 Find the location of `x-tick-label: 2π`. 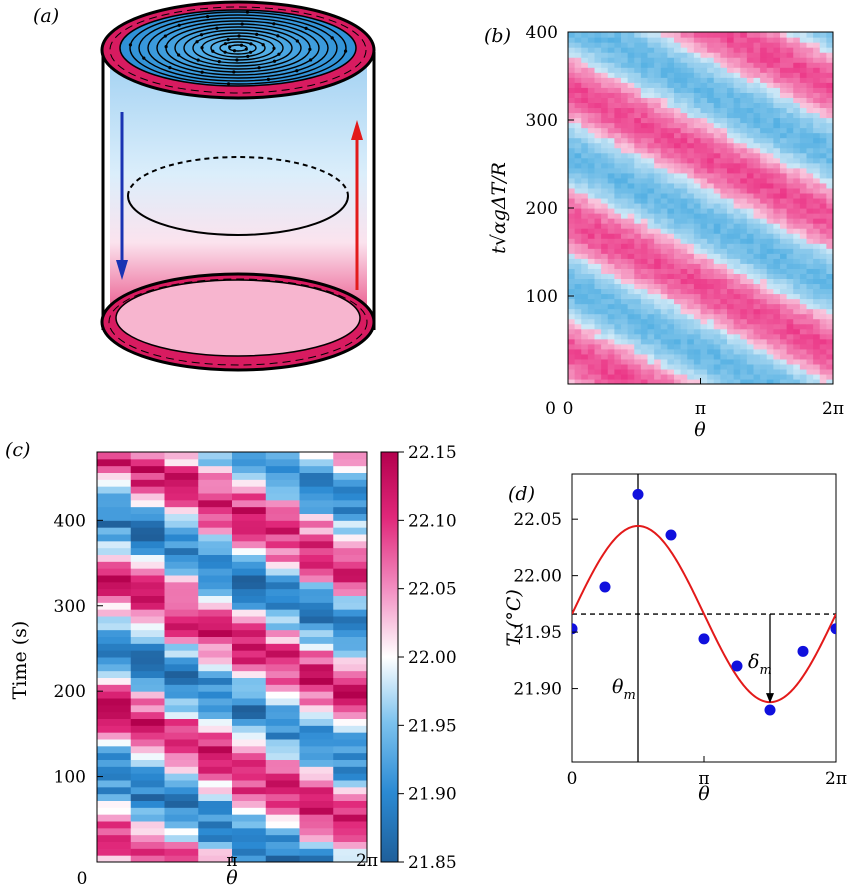

x-tick-label: 2π is located at coordinates (367, 861).